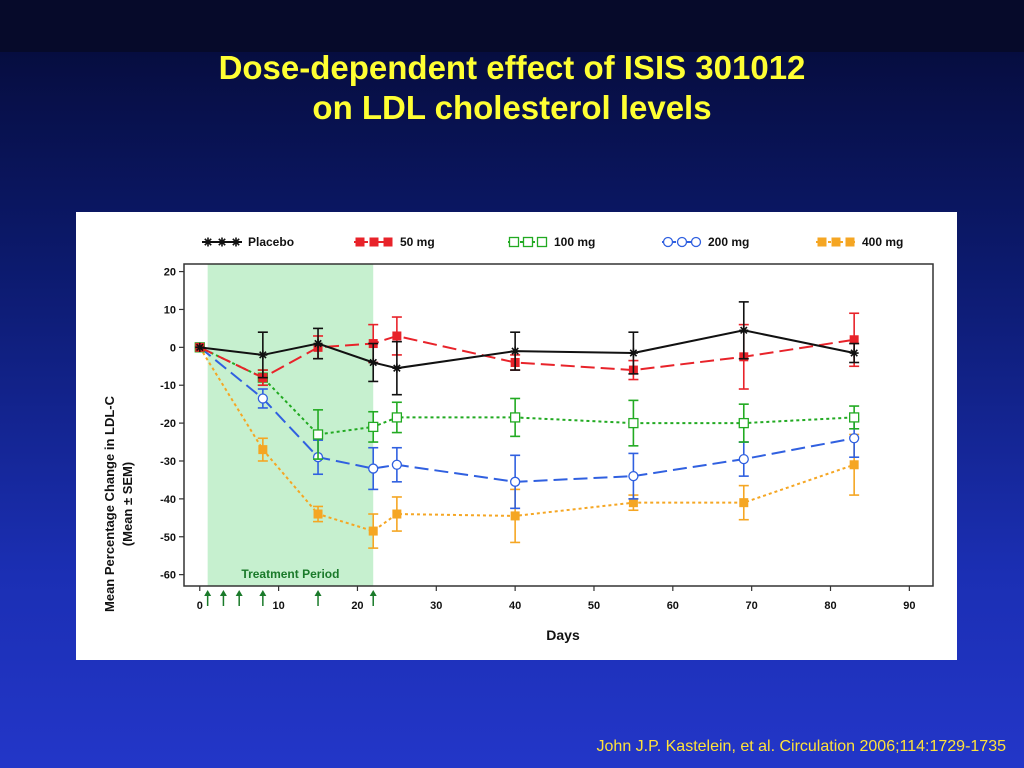 The width and height of the screenshot is (1024, 768). What do you see at coordinates (563, 635) in the screenshot?
I see `x-axis-label: Days` at bounding box center [563, 635].